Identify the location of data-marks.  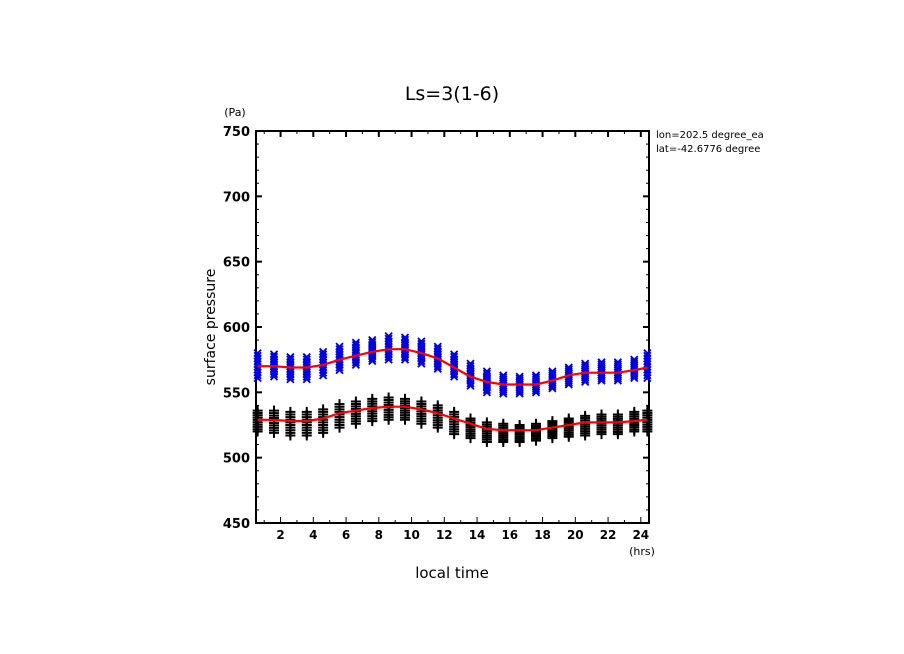
(452, 389).